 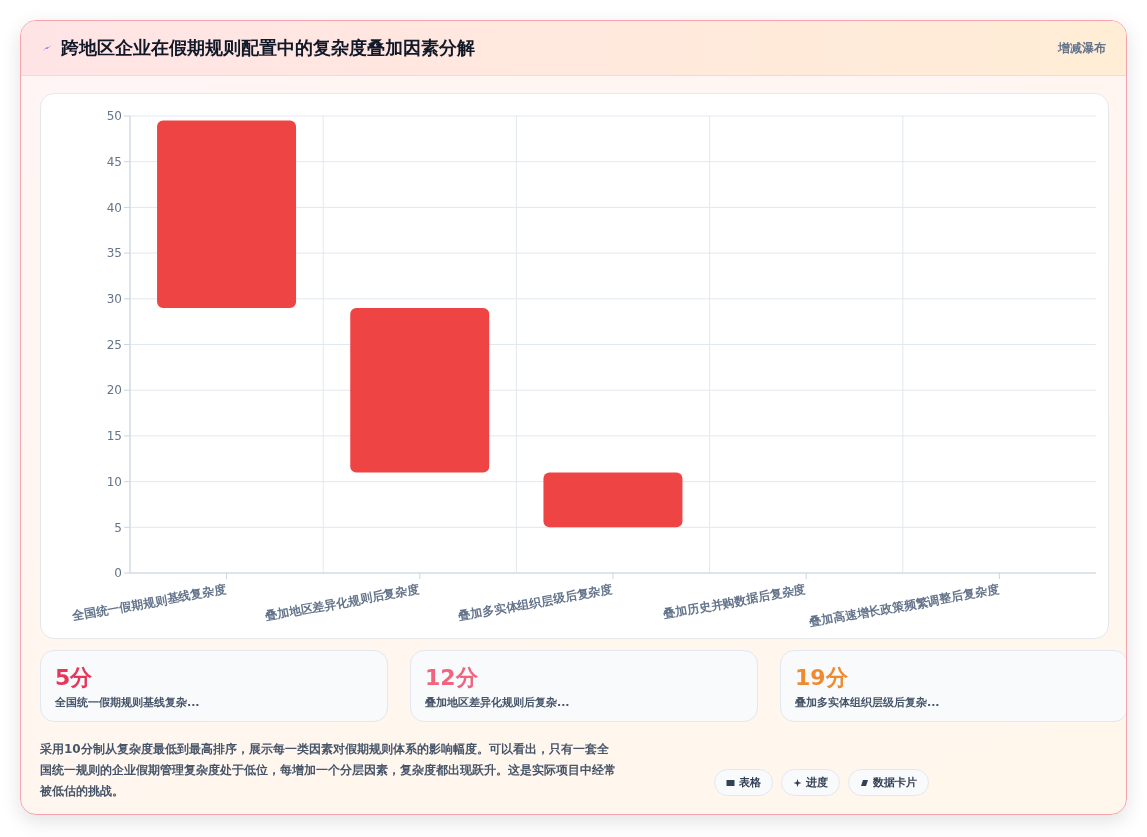 What do you see at coordinates (903, 606) in the screenshot?
I see `x-tick-label: 叠加高速增长政策频繁调整后复杂度` at bounding box center [903, 606].